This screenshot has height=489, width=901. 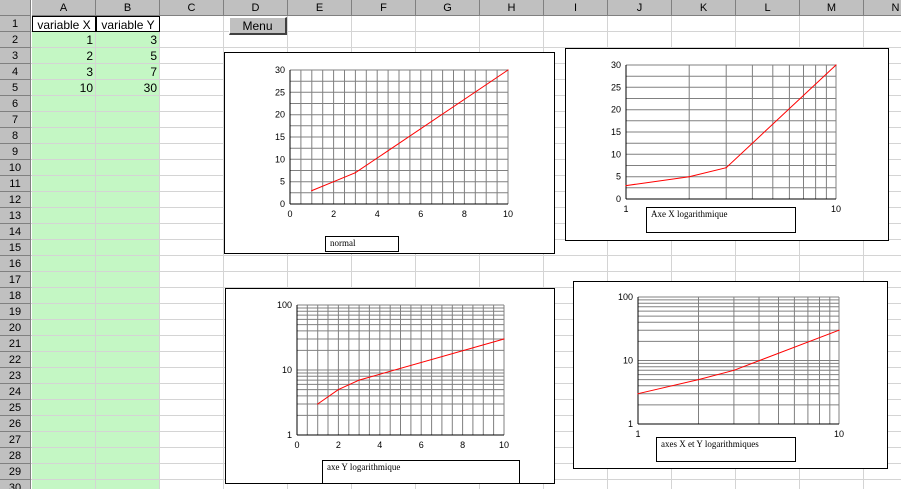 I want to click on row-header-25: 25, so click(x=15, y=408).